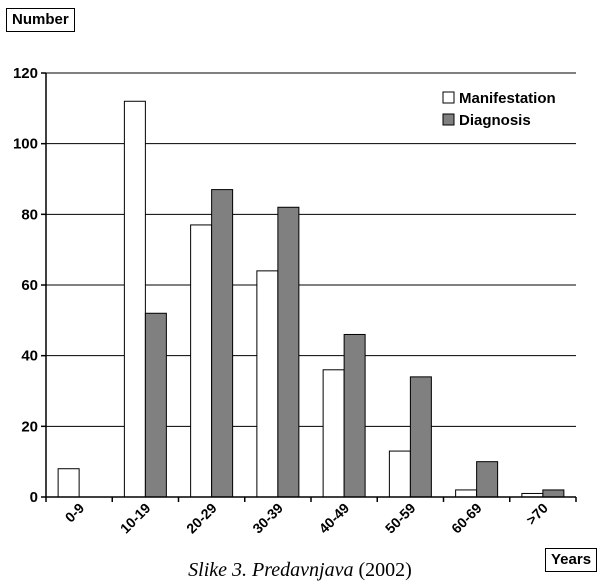 The width and height of the screenshot is (600, 583). Describe the element at coordinates (271, 570) in the screenshot. I see `caption-text: Slike 3. Predavnjava` at that location.